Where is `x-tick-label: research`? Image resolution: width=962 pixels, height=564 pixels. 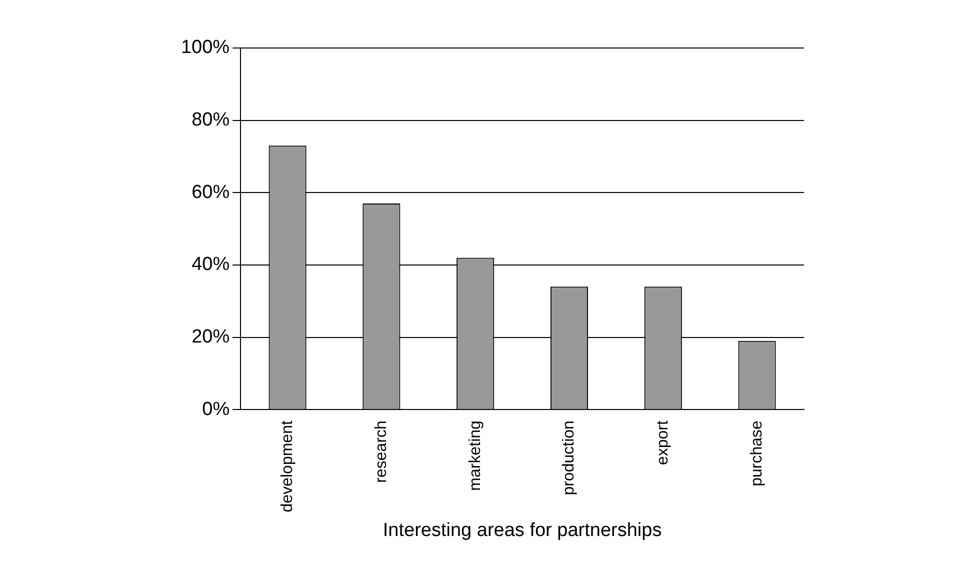
x-tick-label: research is located at coordinates (381, 451).